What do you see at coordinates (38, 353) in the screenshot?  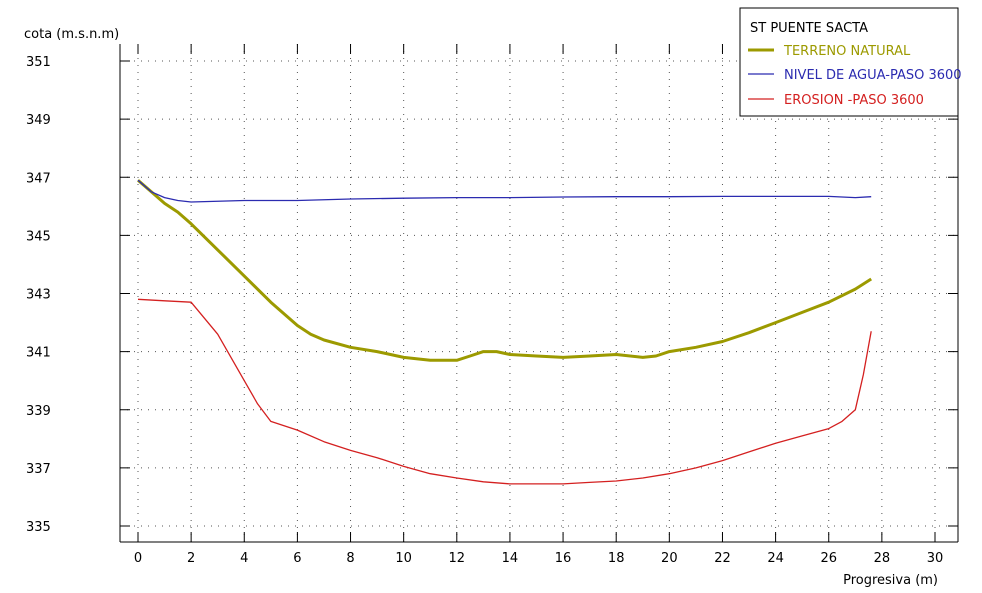 I see `y-tick-label: 341` at bounding box center [38, 353].